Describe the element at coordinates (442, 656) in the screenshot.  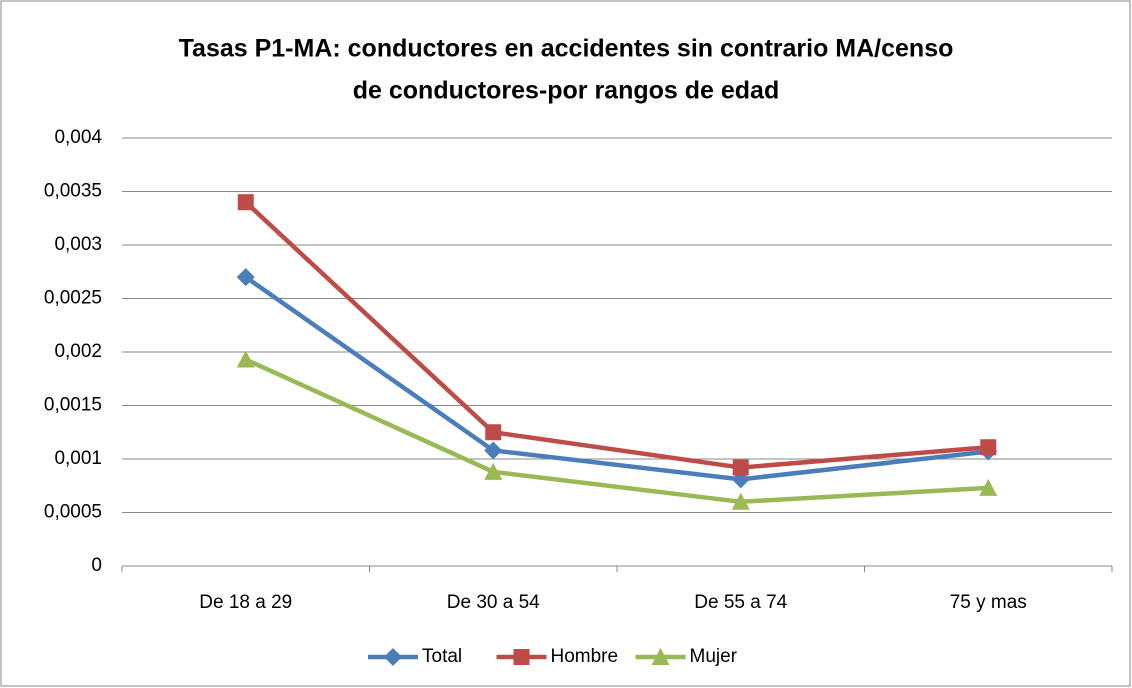
I see `legend-label: Total` at that location.